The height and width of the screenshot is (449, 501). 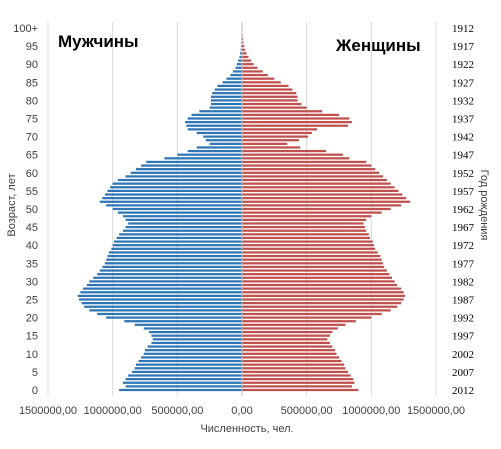 I want to click on year-tick-label-1937: 1937, so click(x=463, y=120).